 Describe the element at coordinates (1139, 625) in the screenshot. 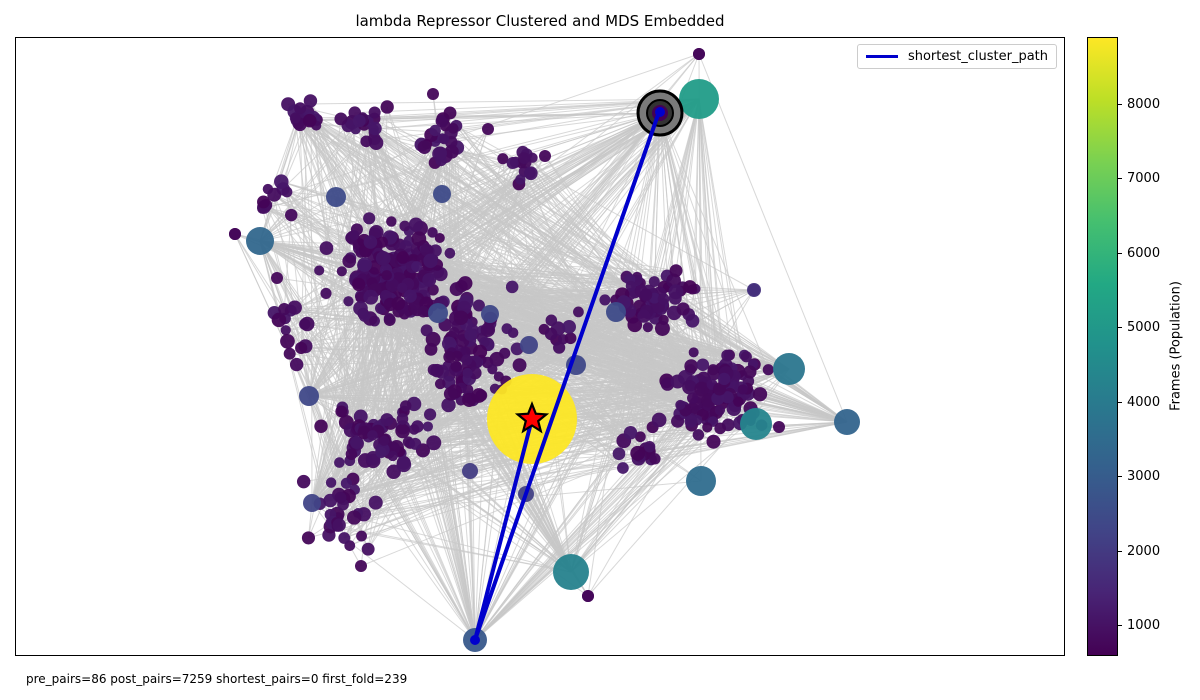

I see `colorbar-tick: 1000` at that location.